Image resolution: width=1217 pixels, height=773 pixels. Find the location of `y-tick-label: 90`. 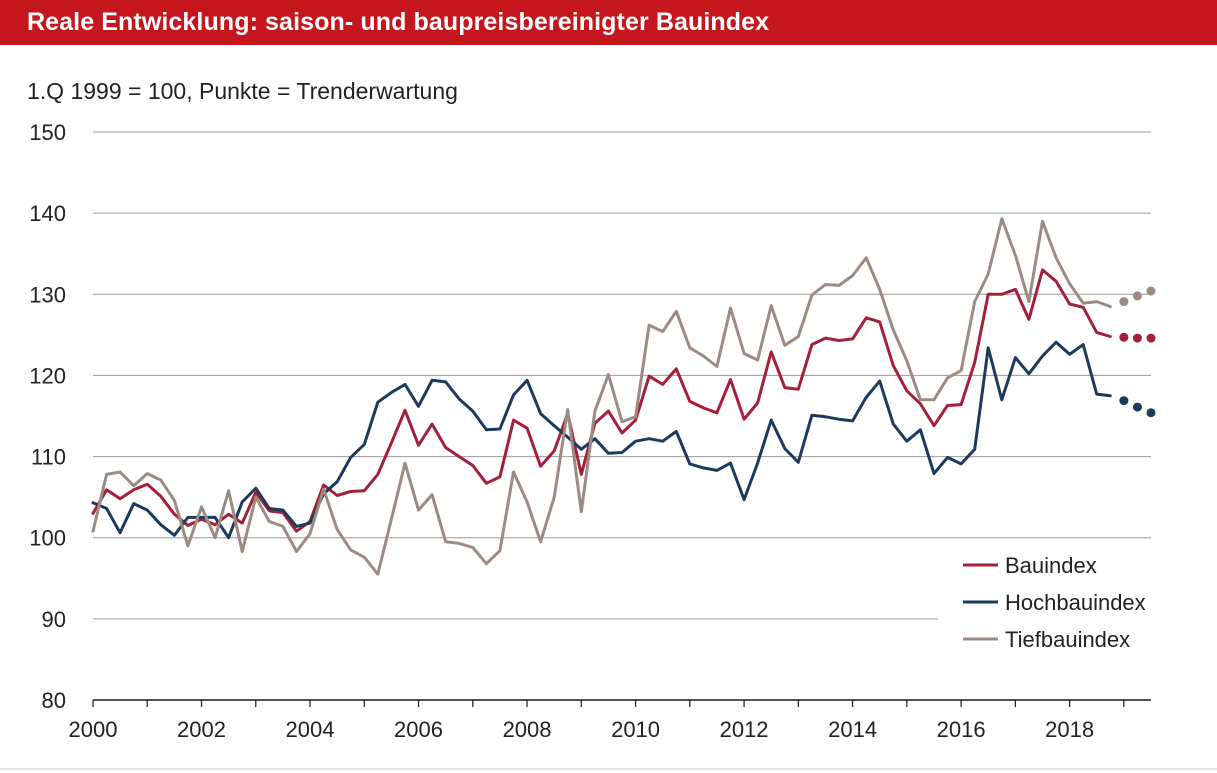

y-tick-label: 90 is located at coordinates (54, 619).